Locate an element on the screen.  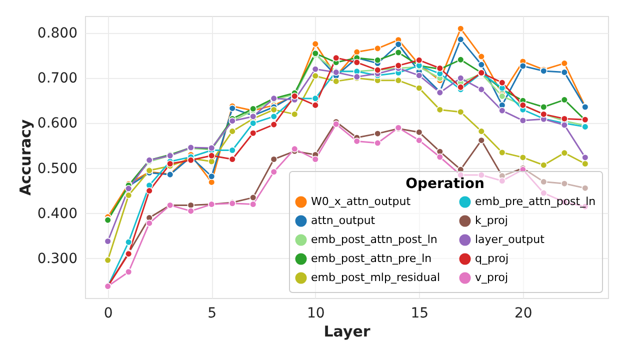
legend-label: W0_x_attn_output is located at coordinates (361, 201).